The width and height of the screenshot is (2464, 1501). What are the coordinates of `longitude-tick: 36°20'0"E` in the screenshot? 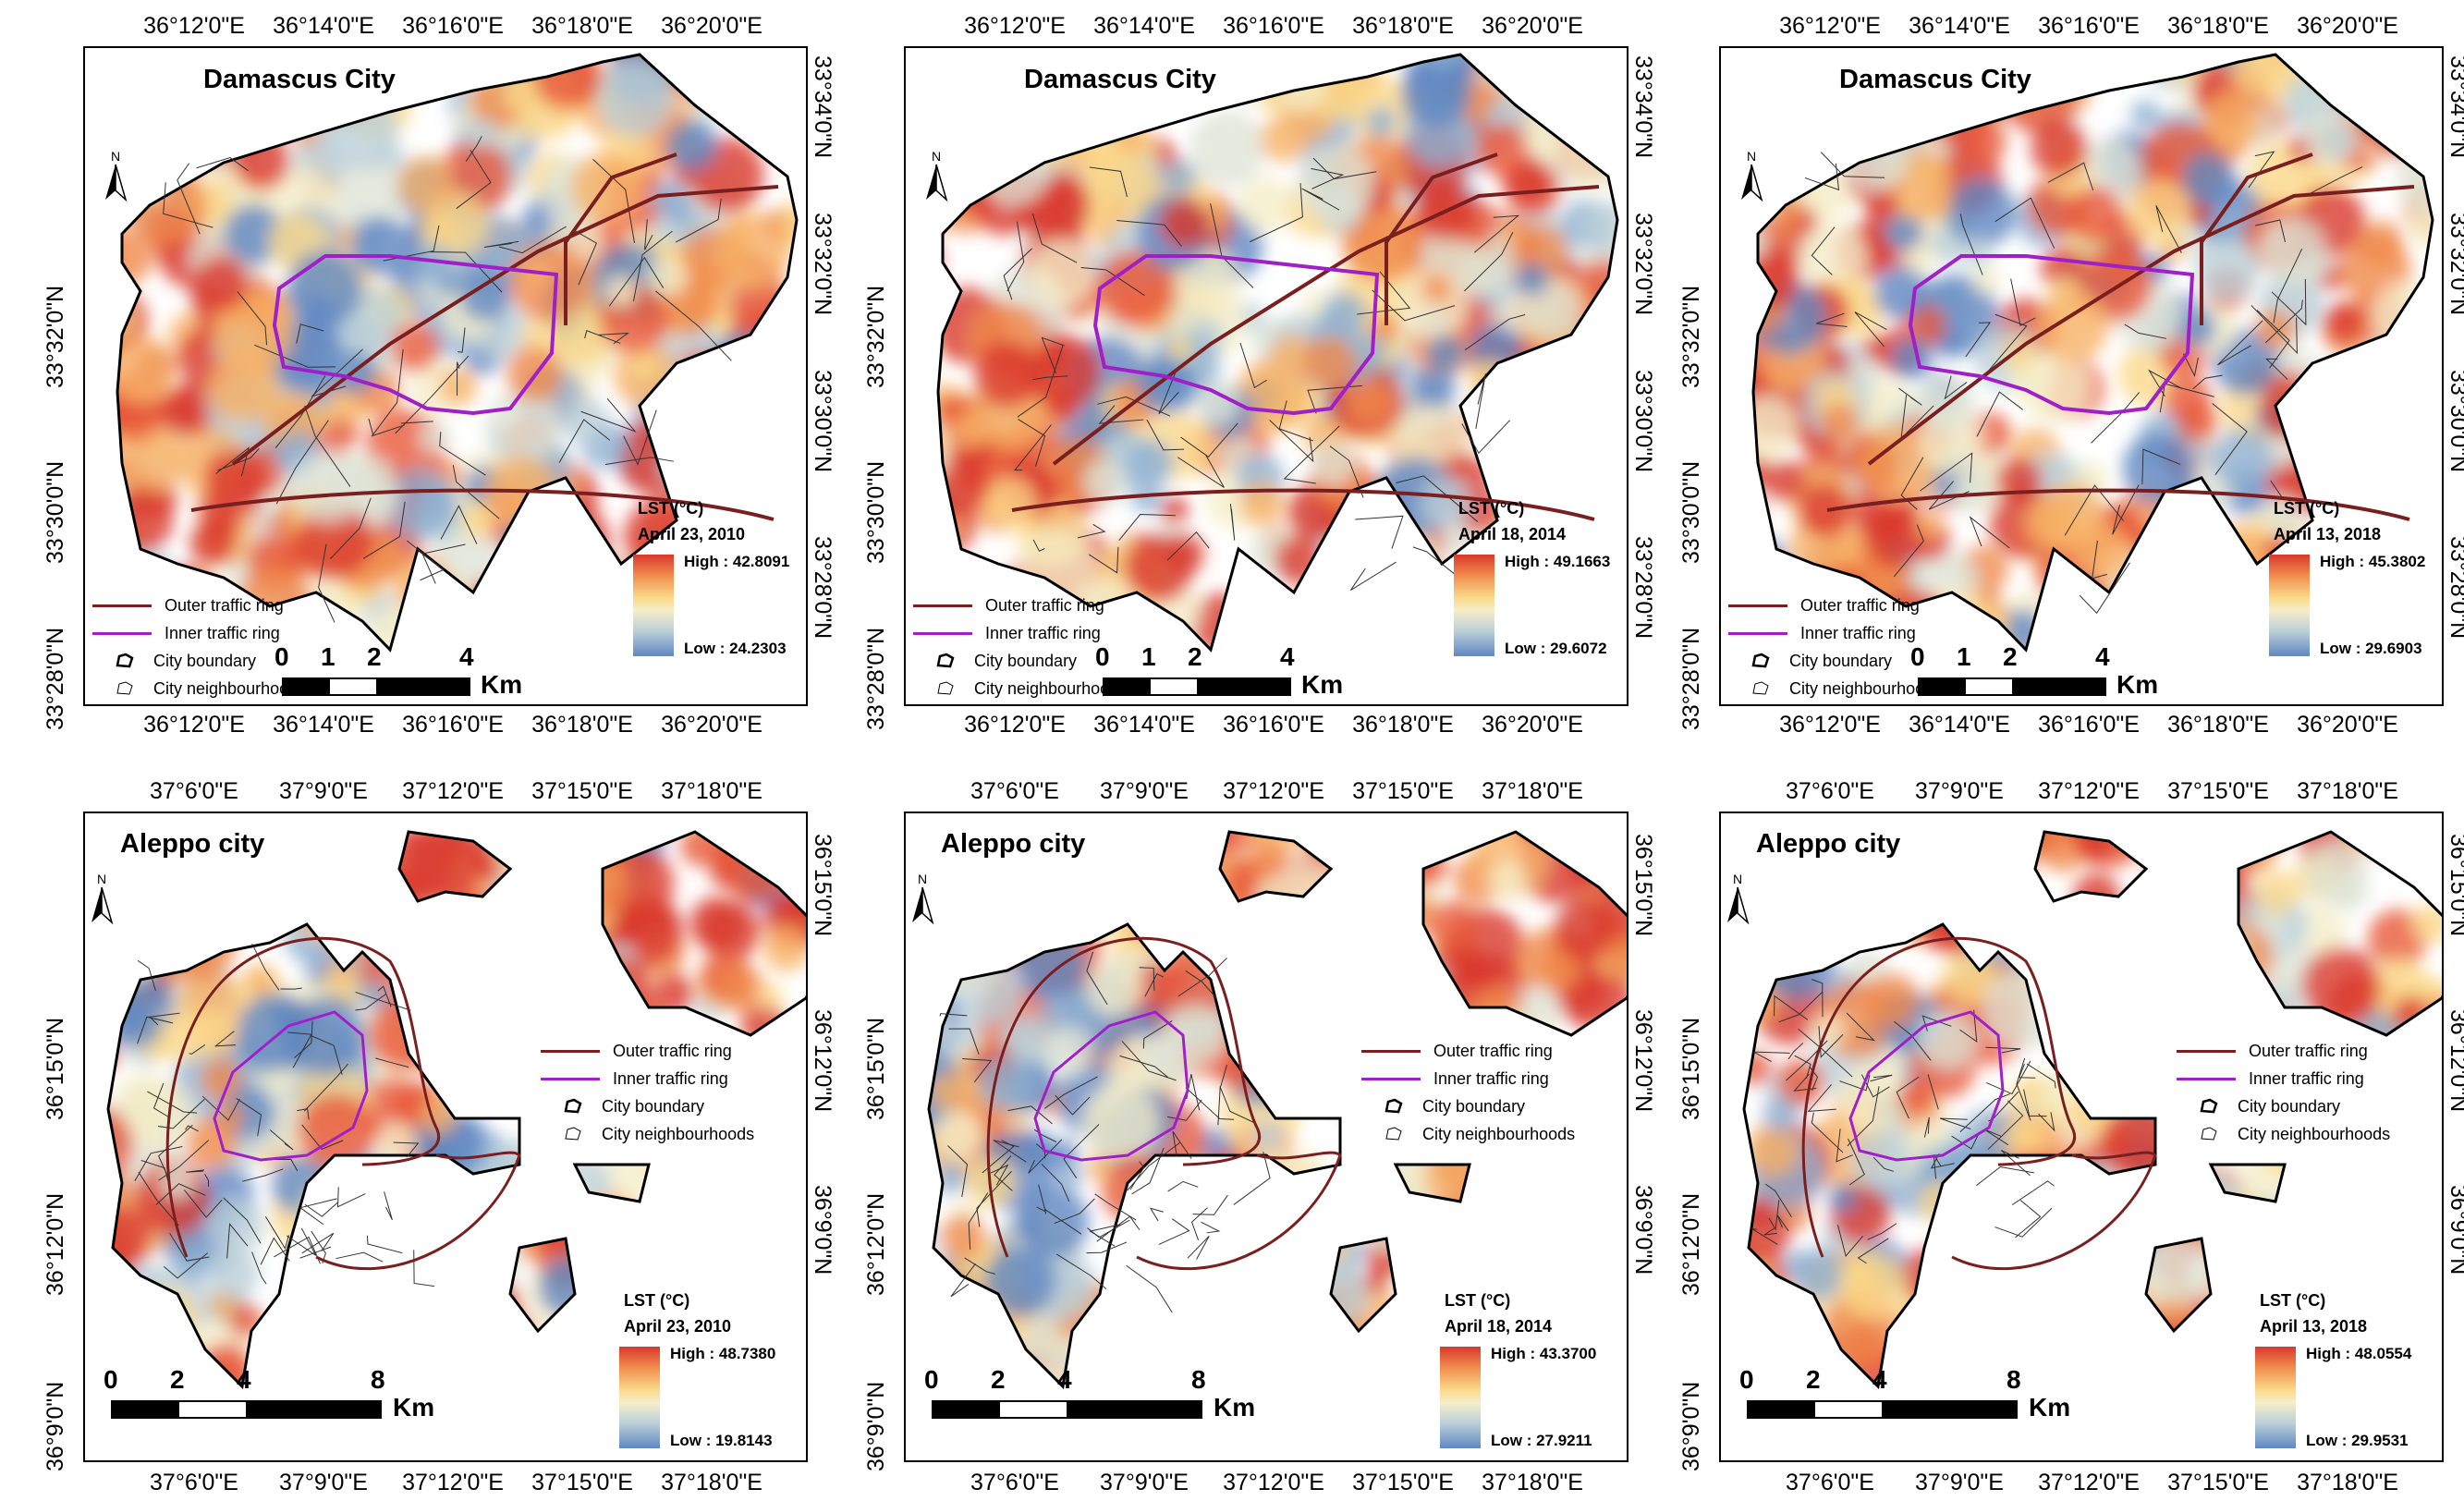 It's located at (2347, 26).